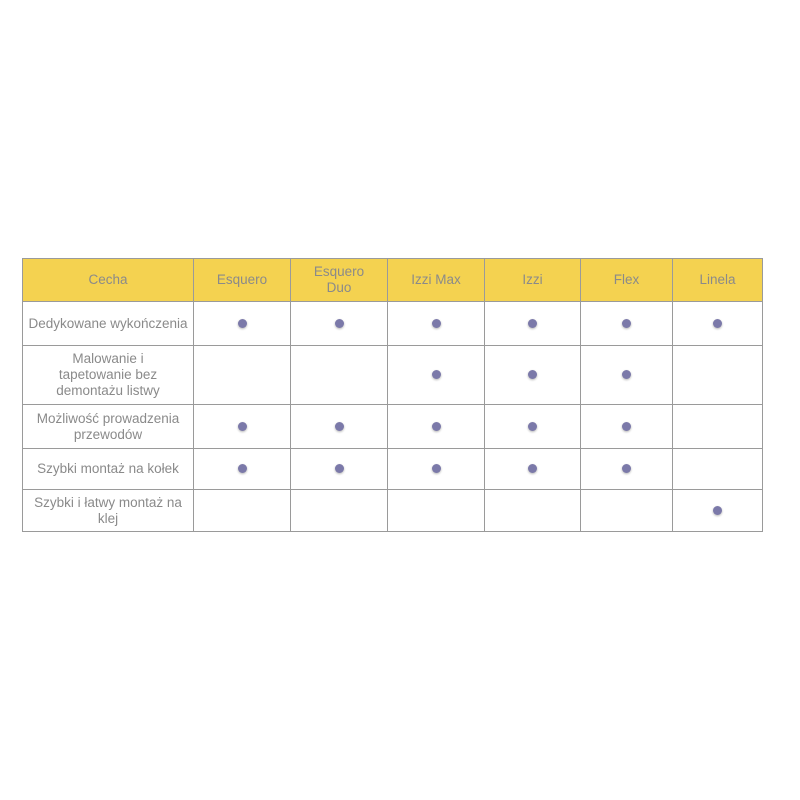  Describe the element at coordinates (436, 280) in the screenshot. I see `header-product: Izzi Max` at that location.